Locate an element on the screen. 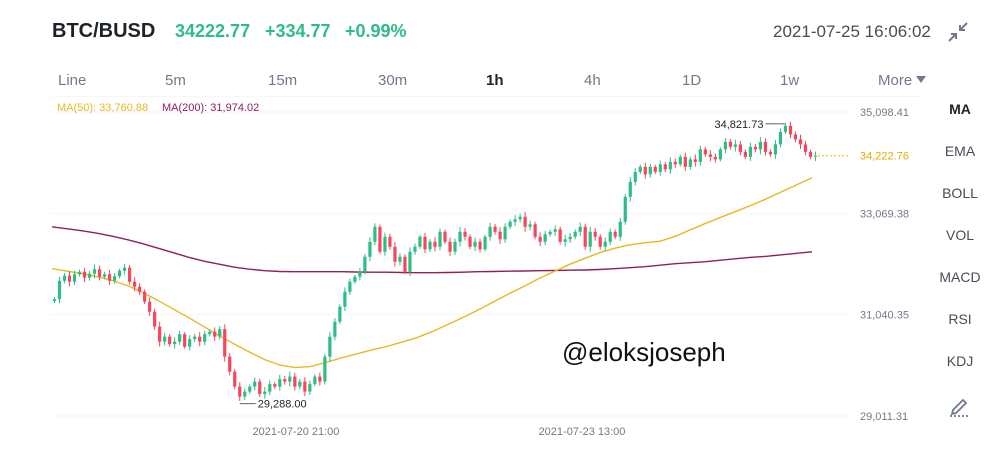  indicator-boll: BOLL is located at coordinates (960, 193).